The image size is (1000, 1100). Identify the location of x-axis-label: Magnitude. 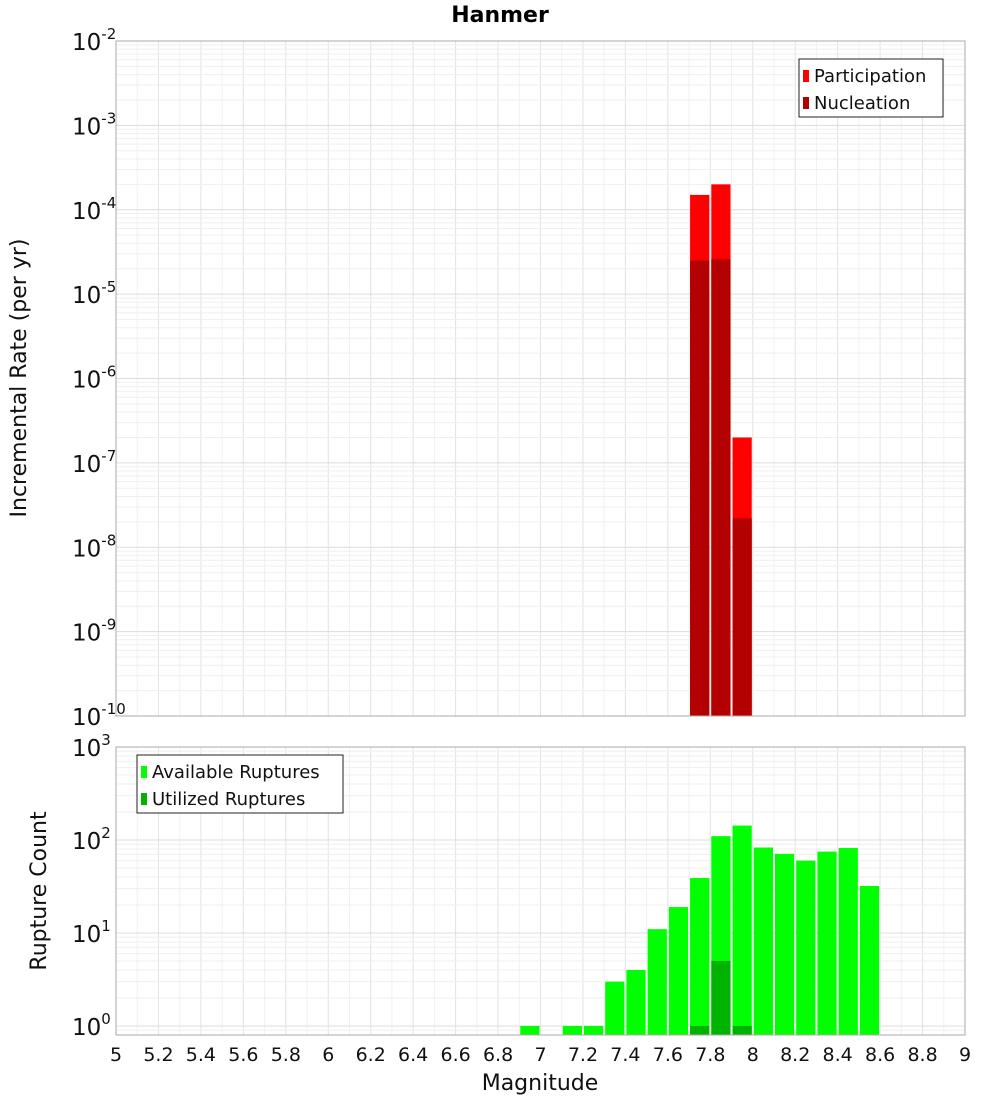
(540, 1083).